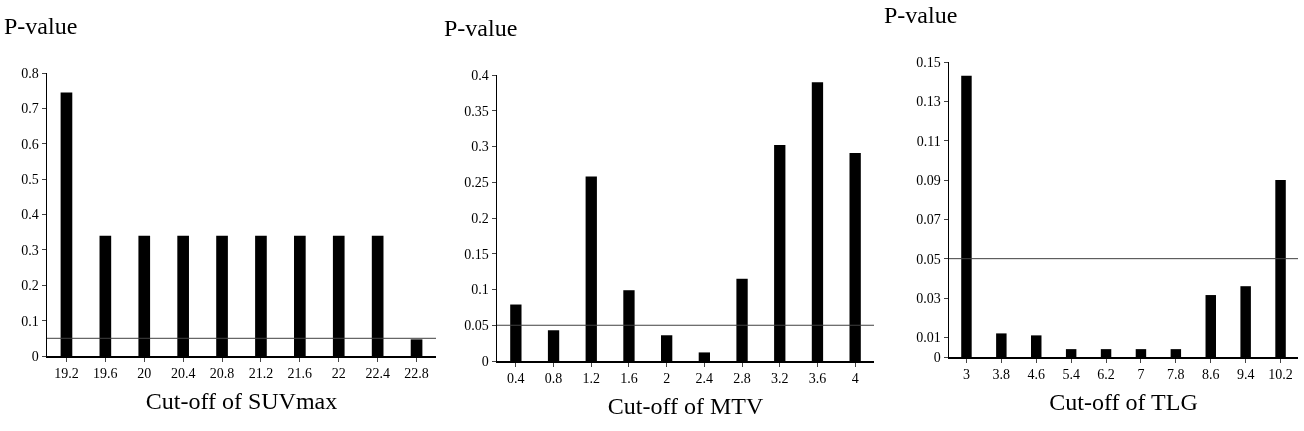  Describe the element at coordinates (1211, 375) in the screenshot. I see `x-tick-label: 8.6` at that location.